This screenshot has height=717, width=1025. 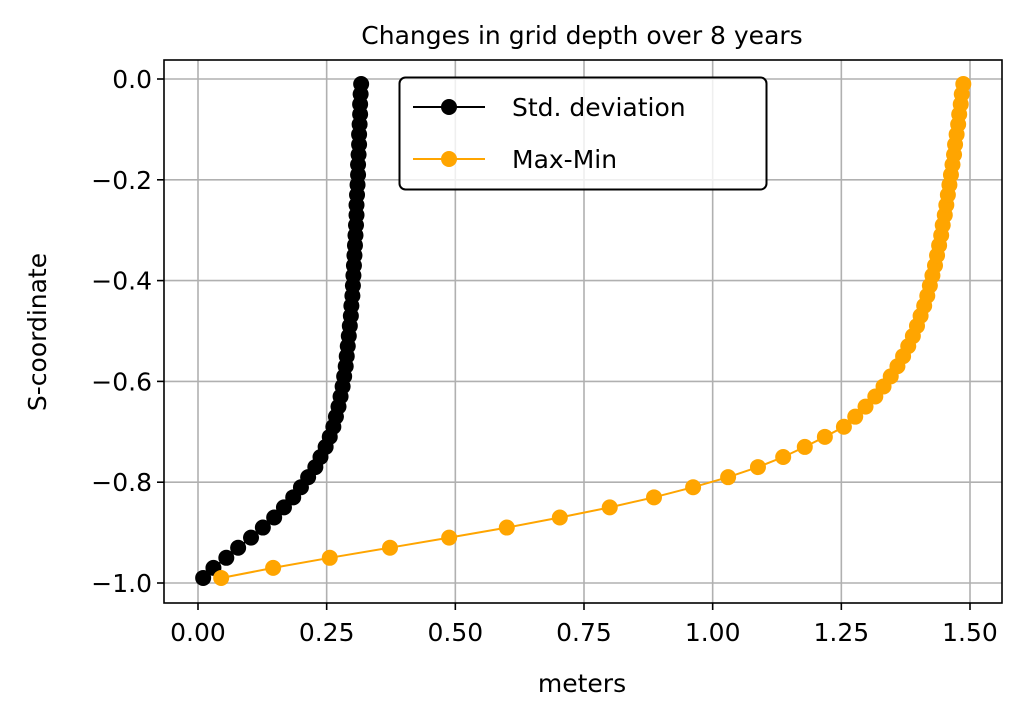 What do you see at coordinates (282, 331) in the screenshot?
I see `series-std-deviation` at bounding box center [282, 331].